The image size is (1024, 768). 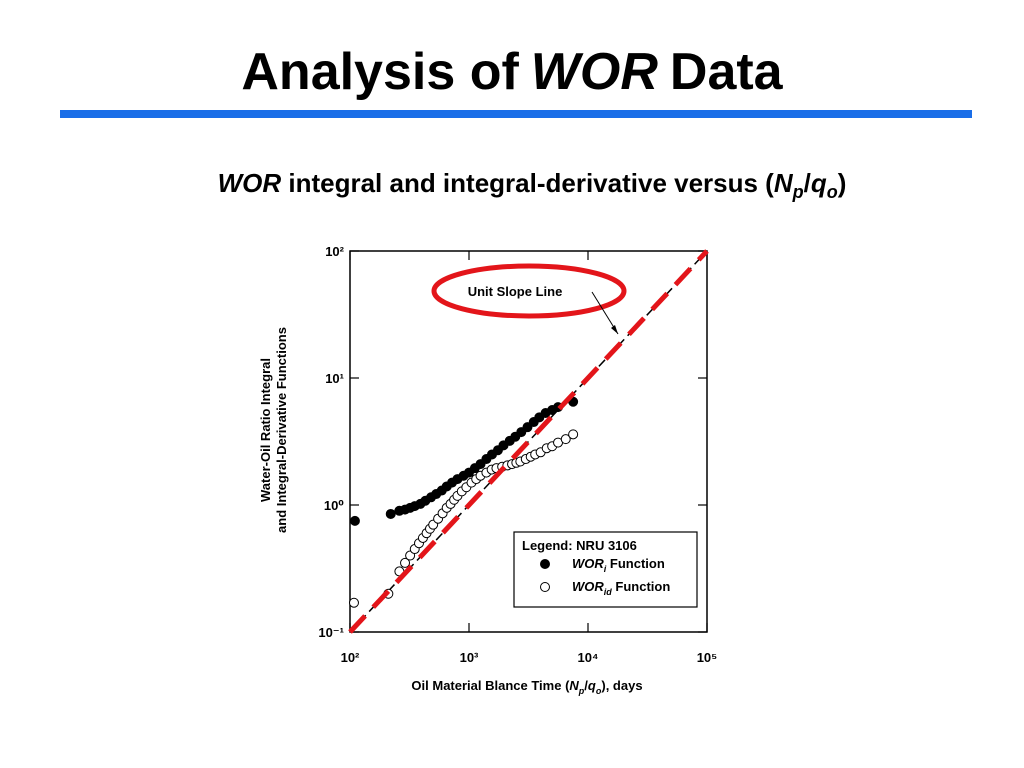 I want to click on x-tick-label: 10², so click(x=350, y=657).